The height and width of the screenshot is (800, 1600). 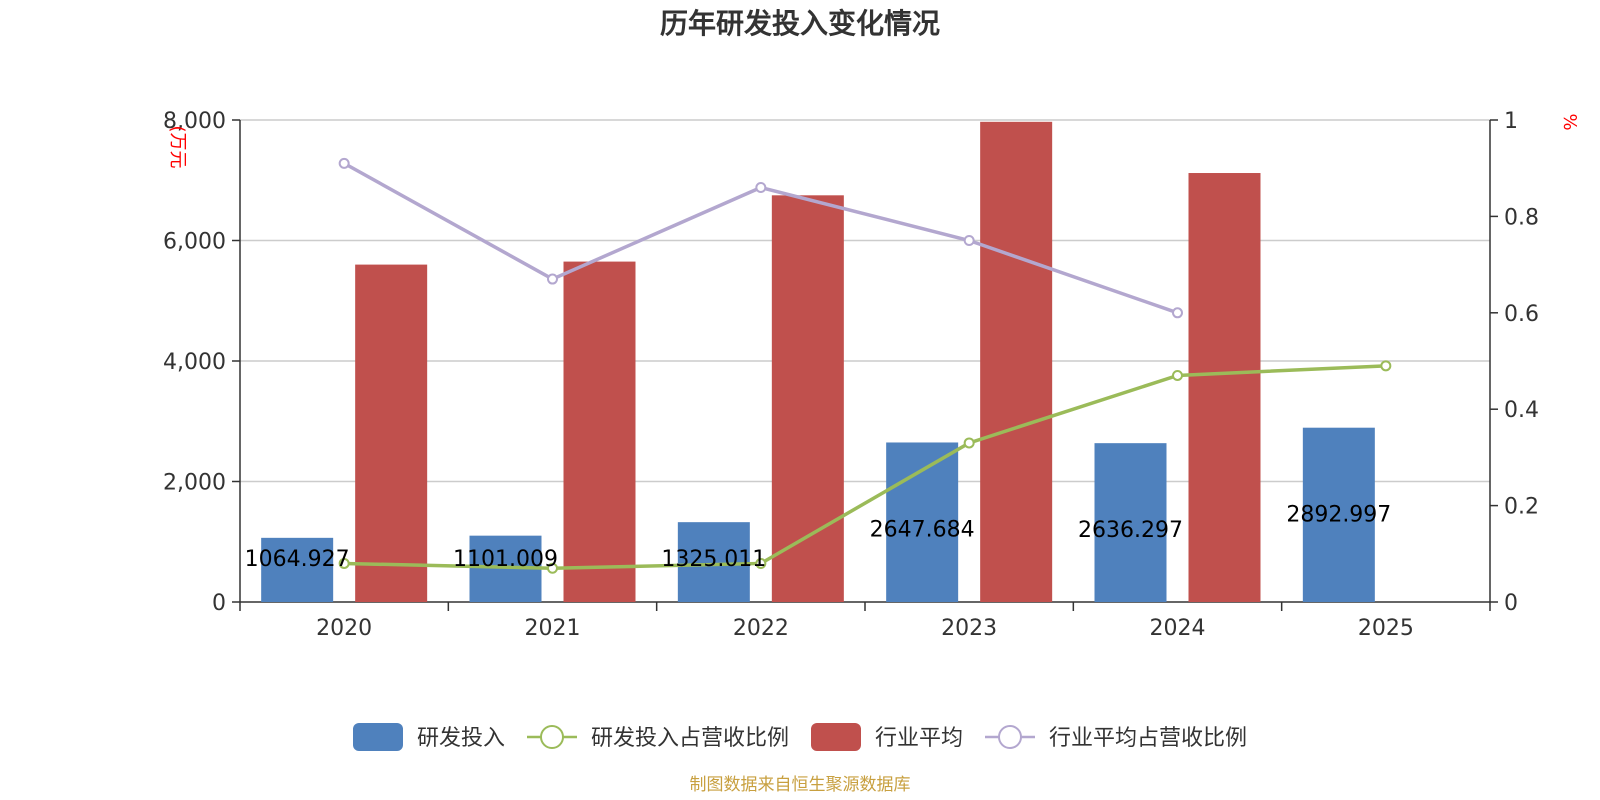 What do you see at coordinates (177, 146) in the screenshot?
I see `y-left-unit-label: (万元` at bounding box center [177, 146].